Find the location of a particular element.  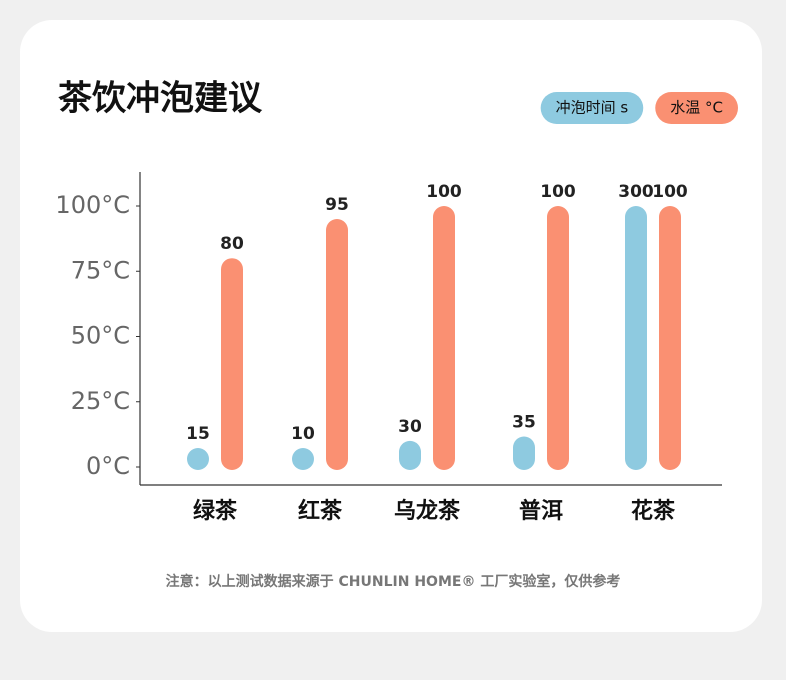

y-tick-label: 0°C is located at coordinates (108, 466).